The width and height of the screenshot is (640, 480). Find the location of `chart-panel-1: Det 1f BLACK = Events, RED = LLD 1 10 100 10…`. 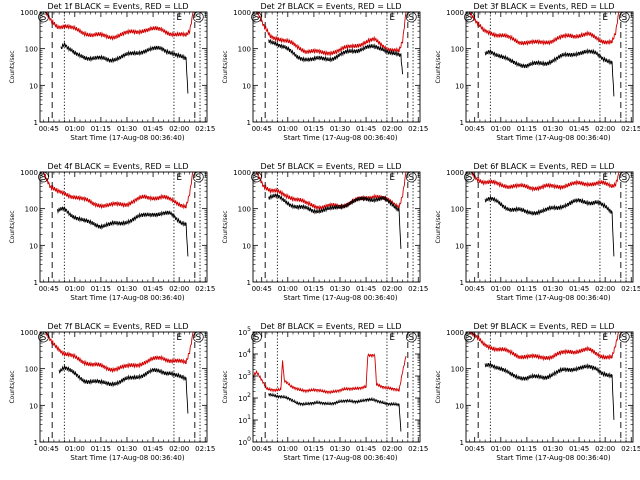

chart-panel-1: Det 1f BLACK = Events, RED = LLD 1 10 100 10… is located at coordinates (112, 72).